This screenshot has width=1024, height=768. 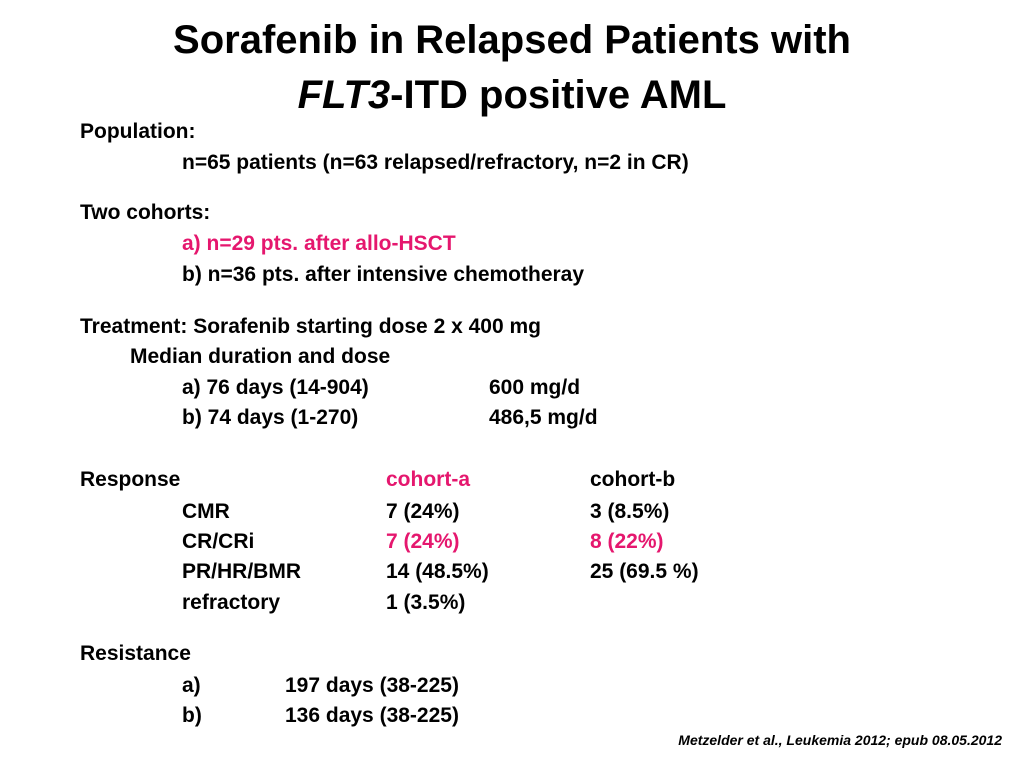 What do you see at coordinates (372, 685) in the screenshot?
I see `cell: 197 days (38-225)` at bounding box center [372, 685].